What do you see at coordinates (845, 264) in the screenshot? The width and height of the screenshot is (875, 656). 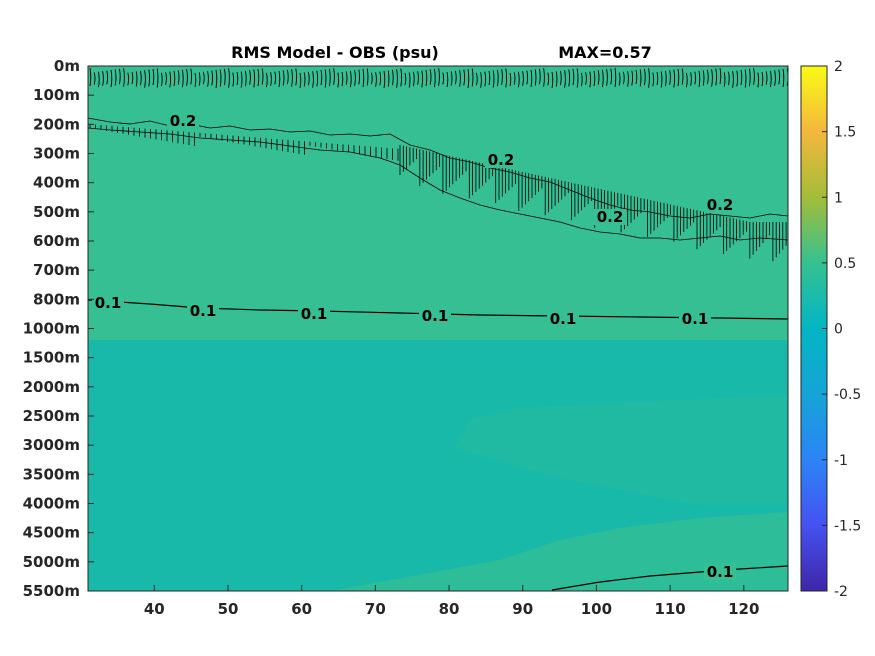 I see `cb-tick-label: 0.5` at bounding box center [845, 264].